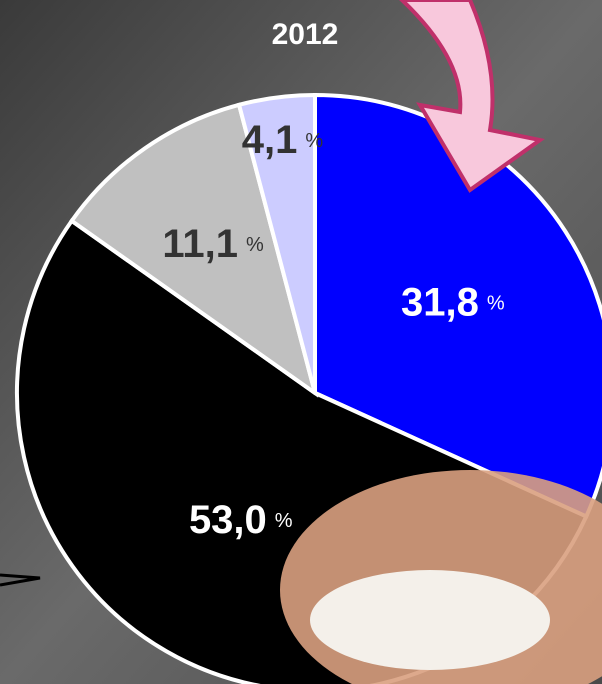 The width and height of the screenshot is (602, 684). What do you see at coordinates (305, 34) in the screenshot?
I see `chart-title: 2012` at bounding box center [305, 34].